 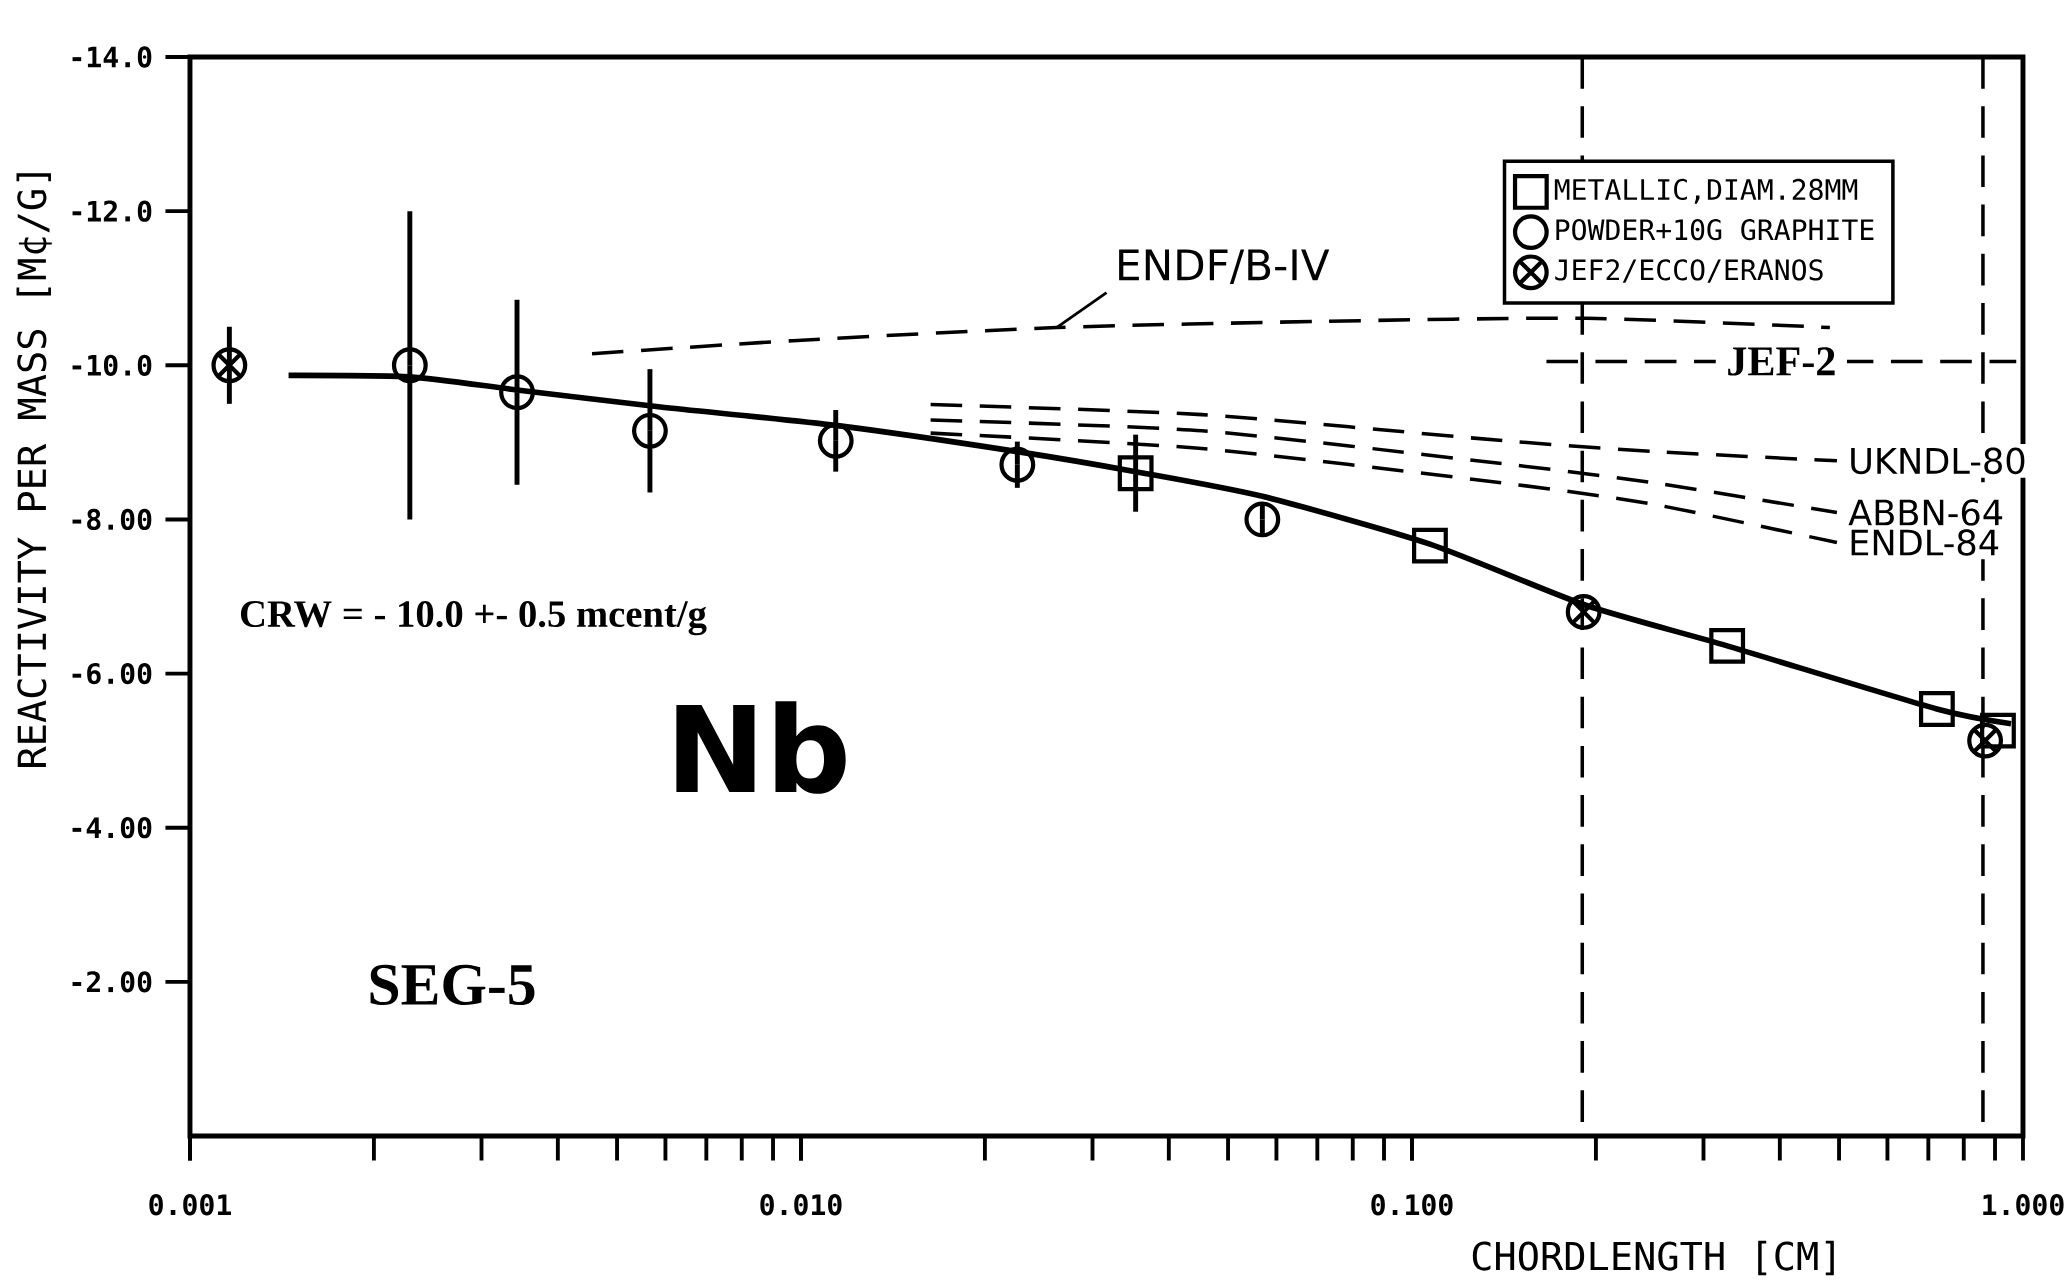 What do you see at coordinates (190, 1205) in the screenshot?
I see `x-tick-label: 0.001` at bounding box center [190, 1205].